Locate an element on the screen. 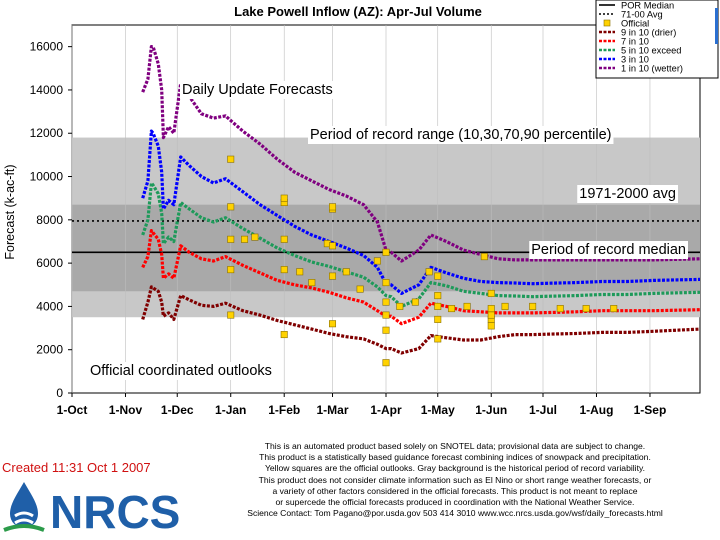  legend-label: 3 in 10 is located at coordinates (635, 59).